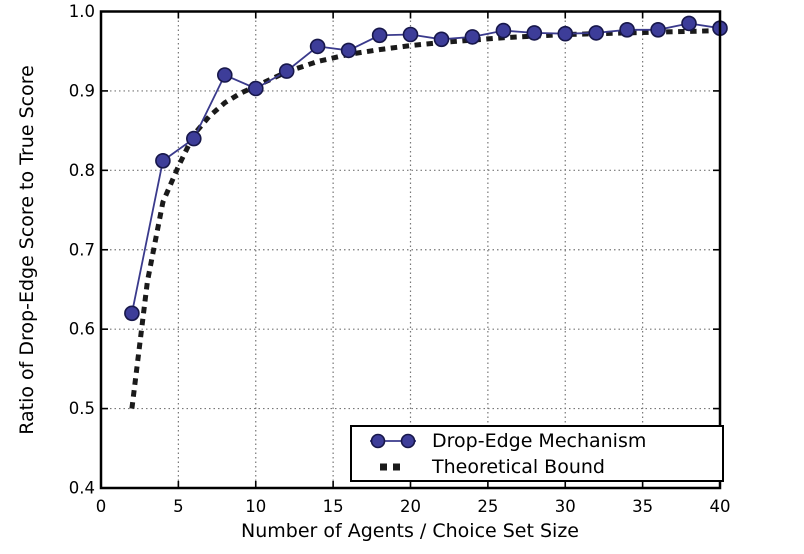 This screenshot has height=554, width=804. Describe the element at coordinates (255, 506) in the screenshot. I see `x-tick-label: 10` at that location.